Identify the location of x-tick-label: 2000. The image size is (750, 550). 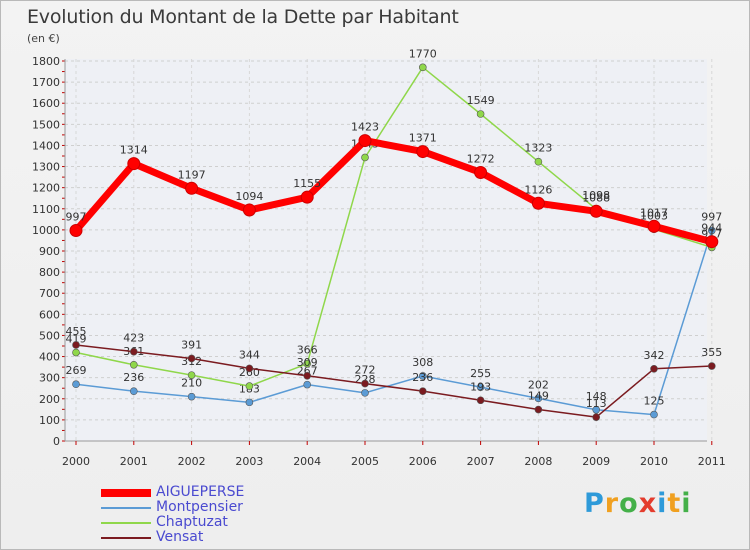
(76, 461).